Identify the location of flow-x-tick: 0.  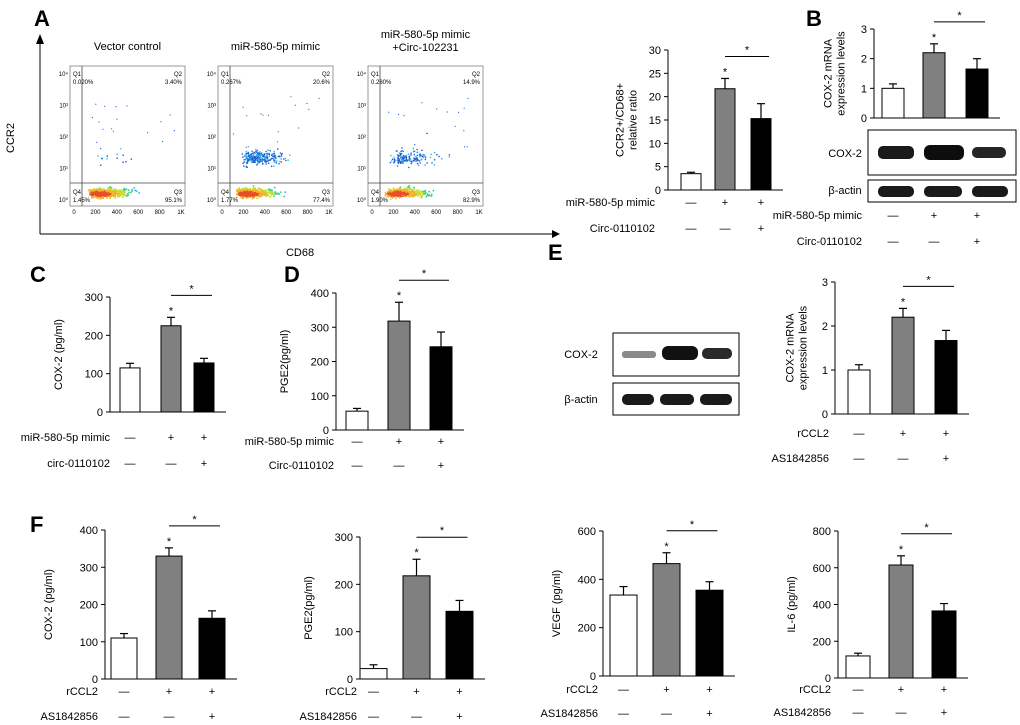
(372, 213).